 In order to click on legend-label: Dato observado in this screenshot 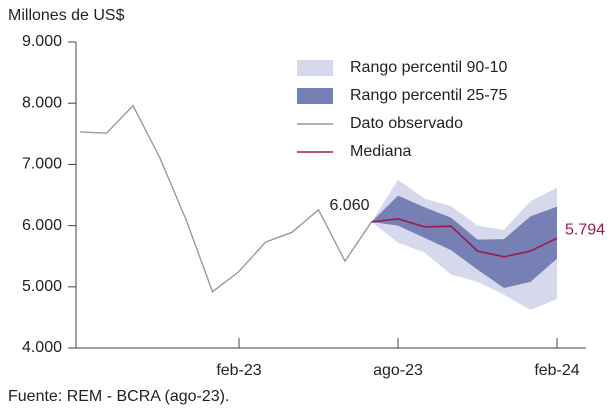, I will do `click(406, 123)`.